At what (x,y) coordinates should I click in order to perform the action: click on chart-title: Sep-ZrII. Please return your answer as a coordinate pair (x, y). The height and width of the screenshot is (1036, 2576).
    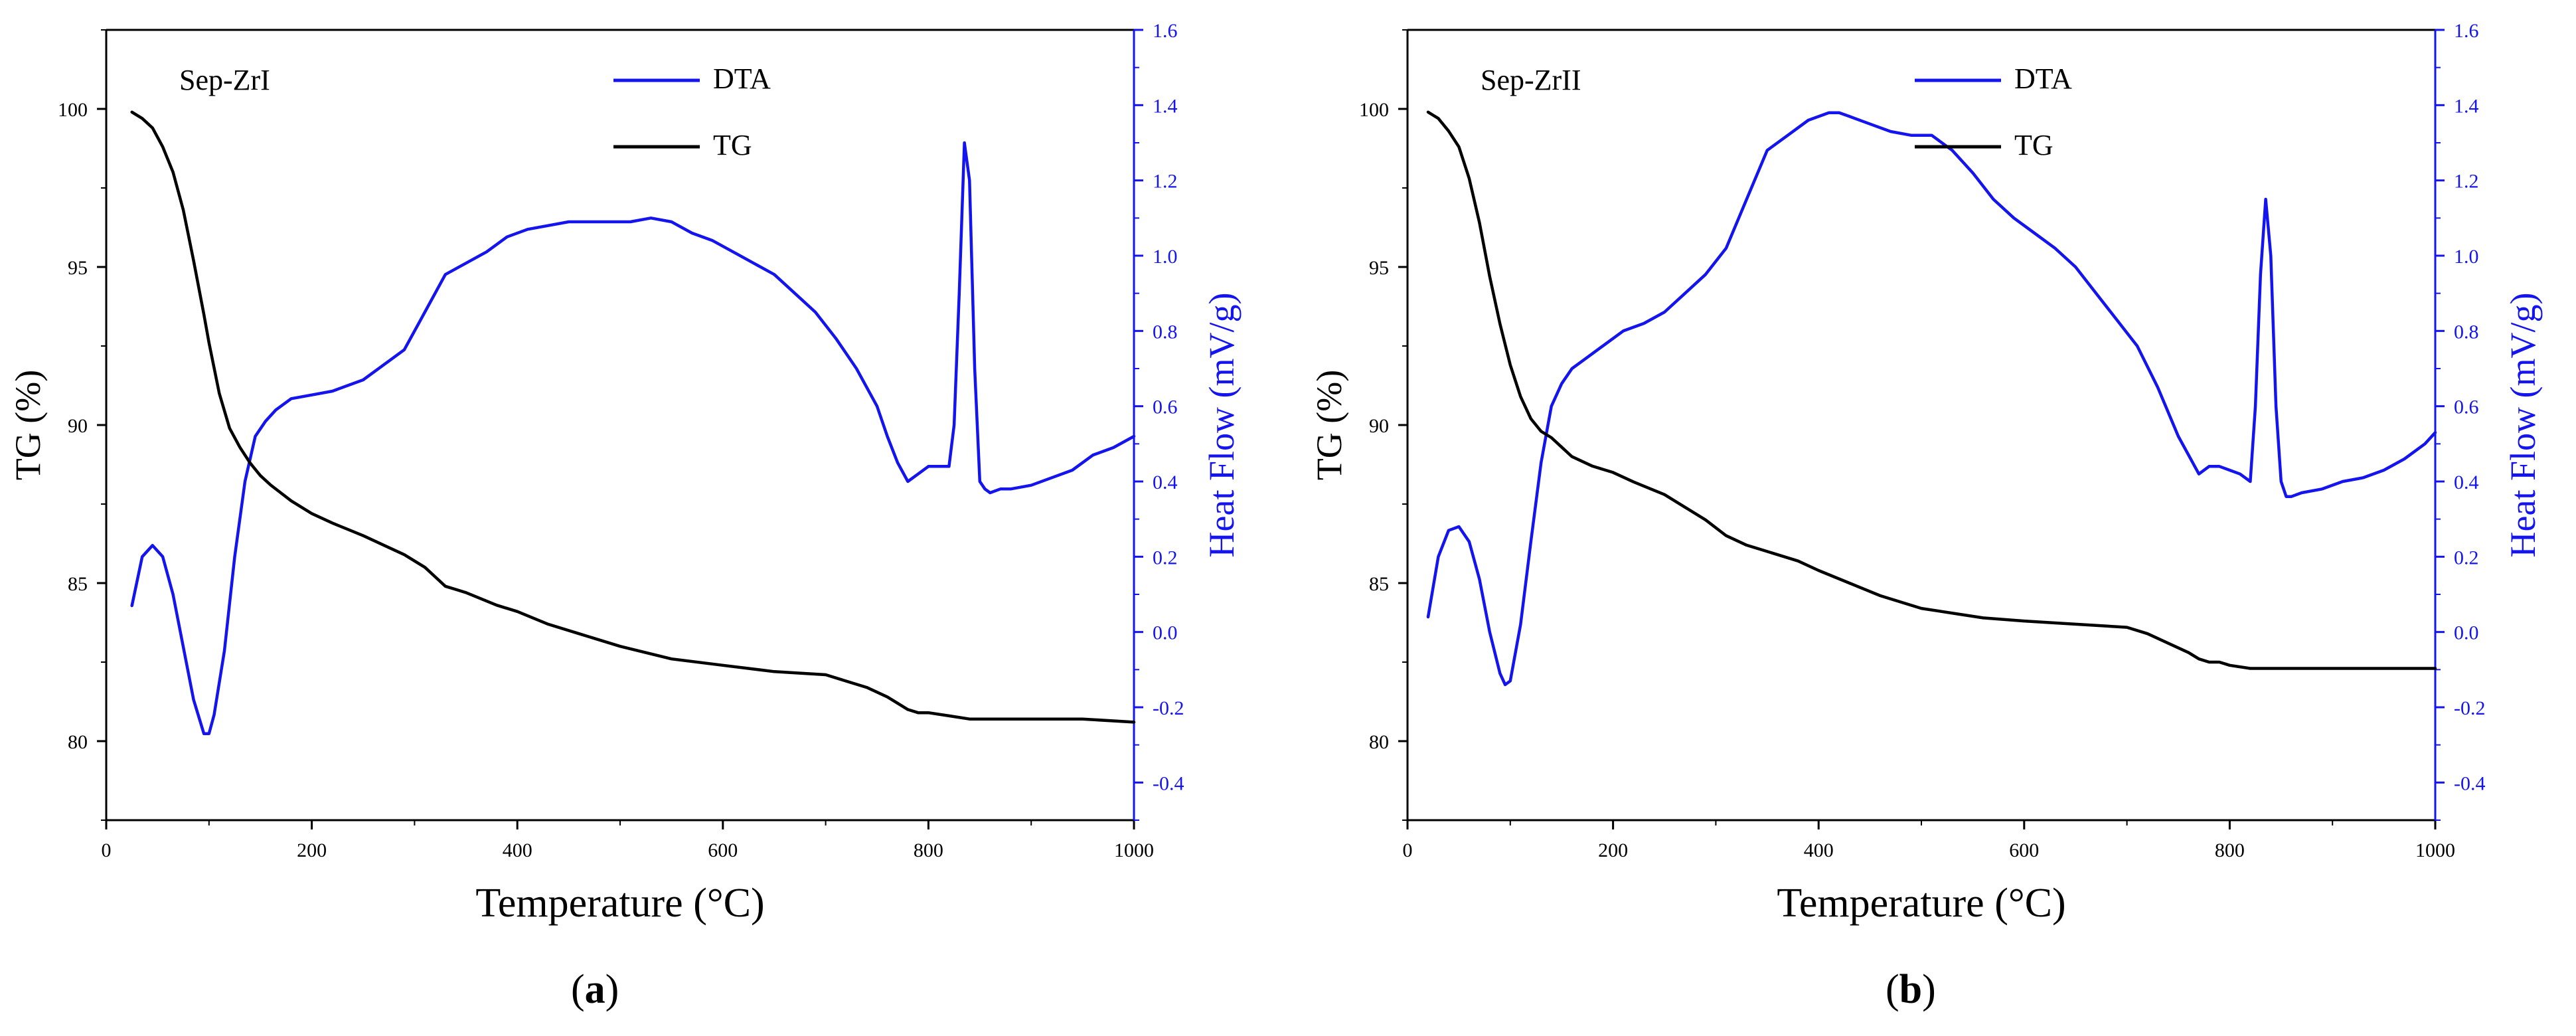
    Looking at the image, I should click on (1531, 80).